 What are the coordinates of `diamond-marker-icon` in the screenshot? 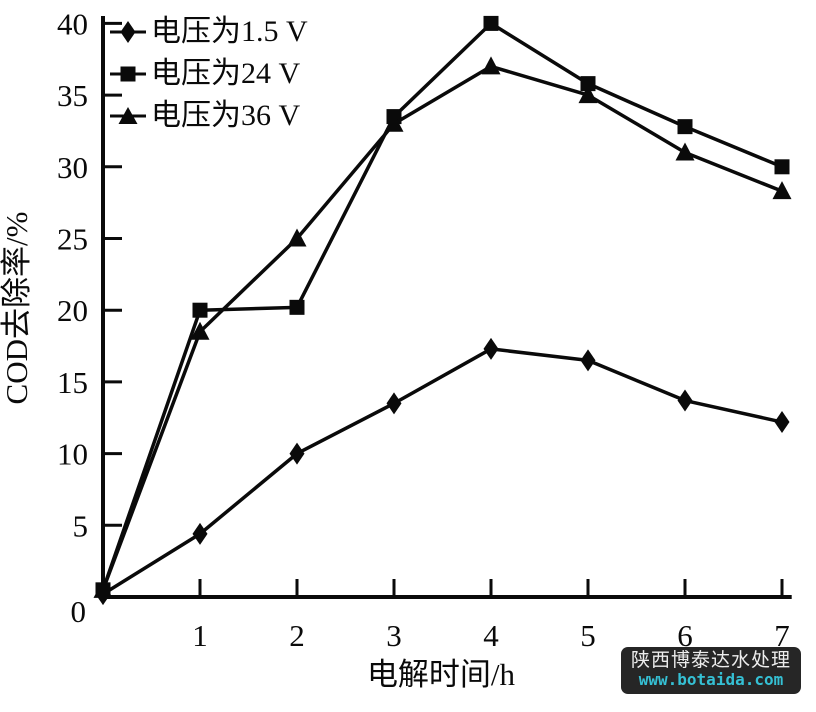 It's located at (128, 32).